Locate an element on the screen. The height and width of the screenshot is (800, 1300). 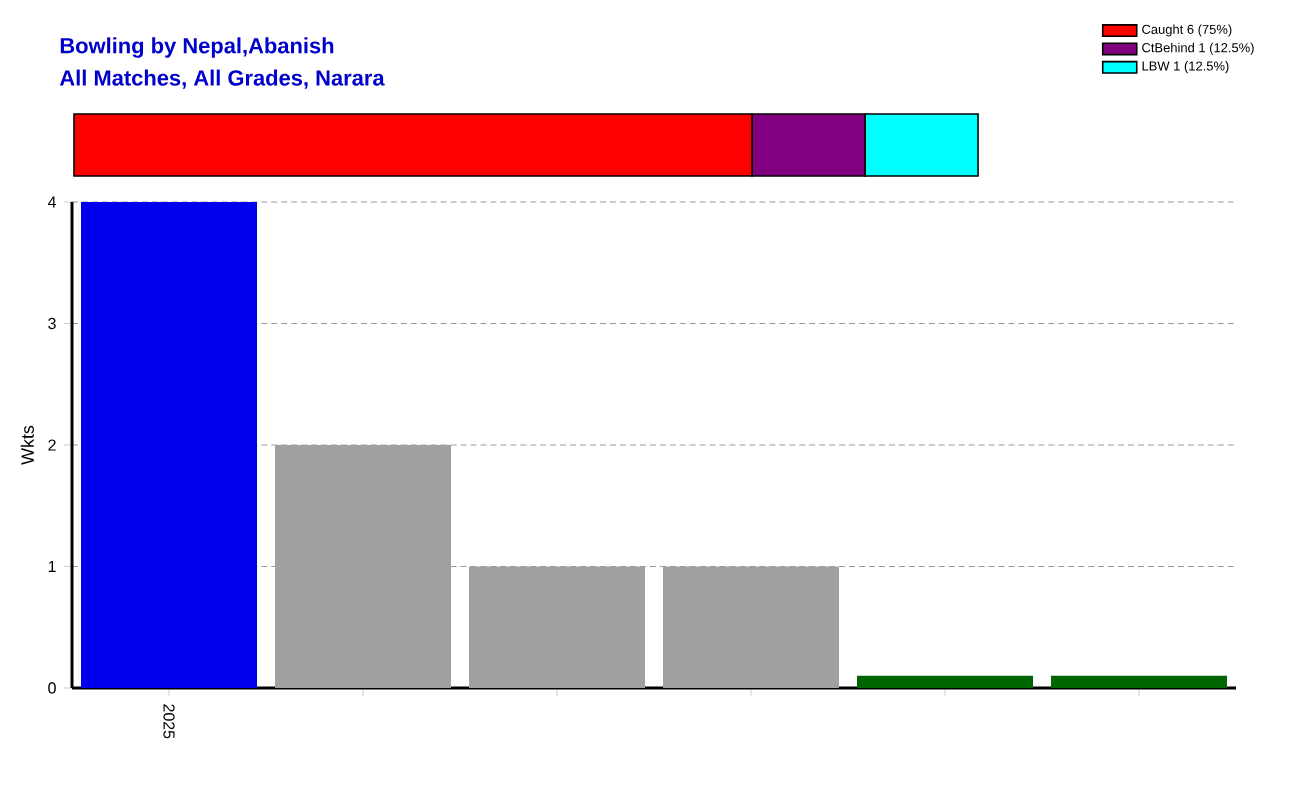
chart-subtitle: All Matches, All Grades, Narara is located at coordinates (222, 79).